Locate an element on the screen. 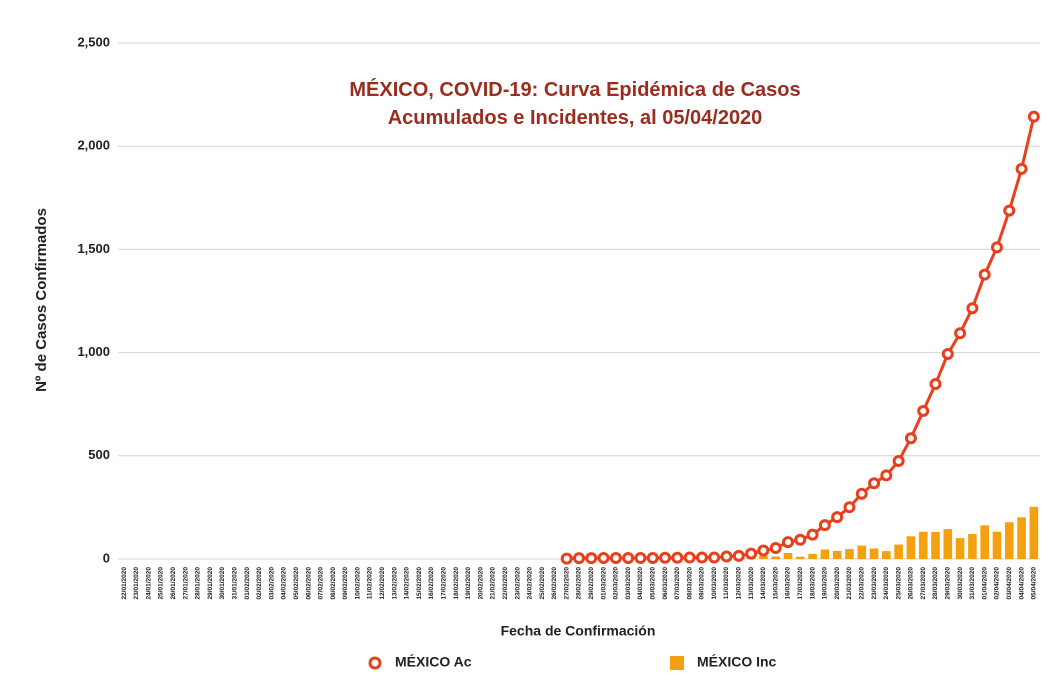 The width and height of the screenshot is (1057, 684). x-tick-label: 21/03/2020 is located at coordinates (849, 583).